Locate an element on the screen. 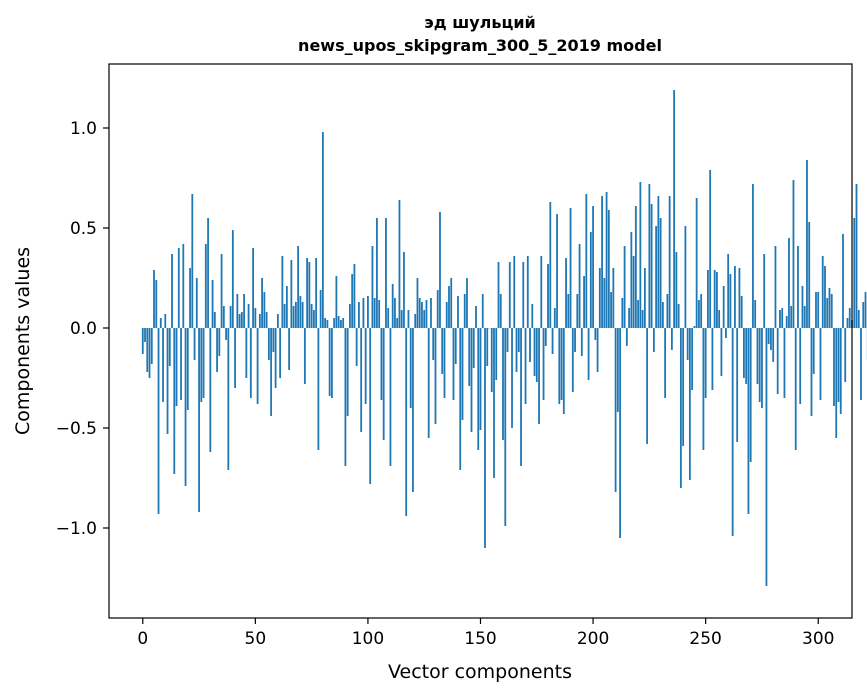 This screenshot has height=696, width=867. y-axis-label: Components values is located at coordinates (23, 341).